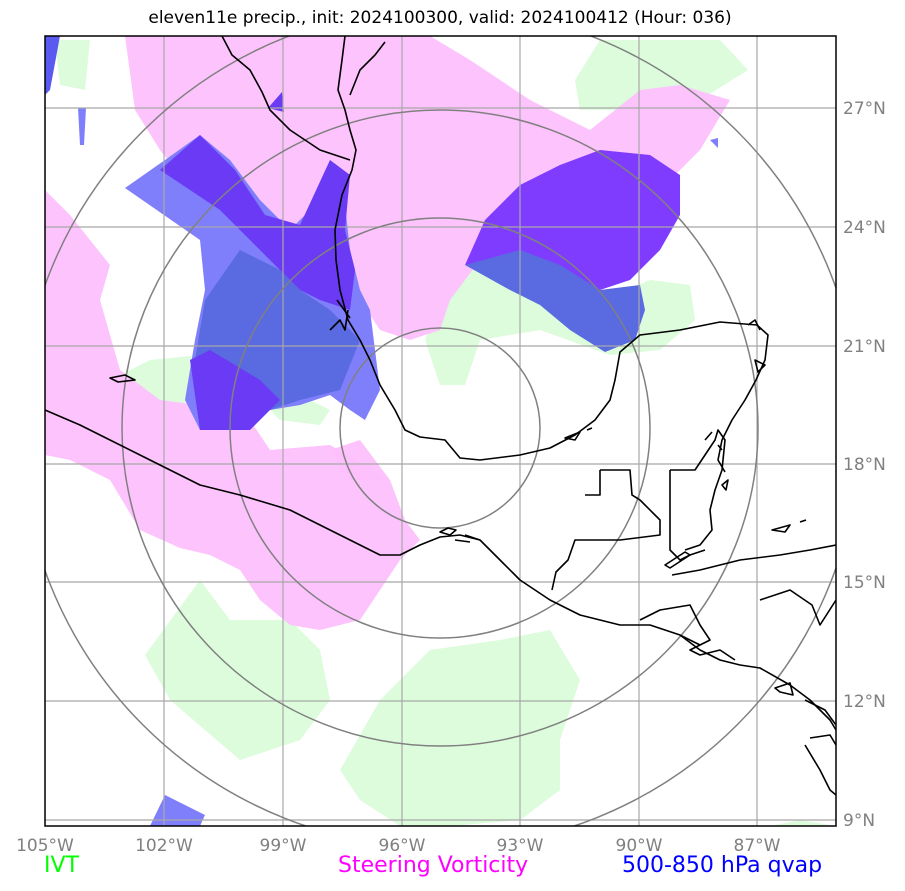 This screenshot has height=891, width=905. Describe the element at coordinates (864, 583) in the screenshot. I see `lat-label: 15°N` at that location.